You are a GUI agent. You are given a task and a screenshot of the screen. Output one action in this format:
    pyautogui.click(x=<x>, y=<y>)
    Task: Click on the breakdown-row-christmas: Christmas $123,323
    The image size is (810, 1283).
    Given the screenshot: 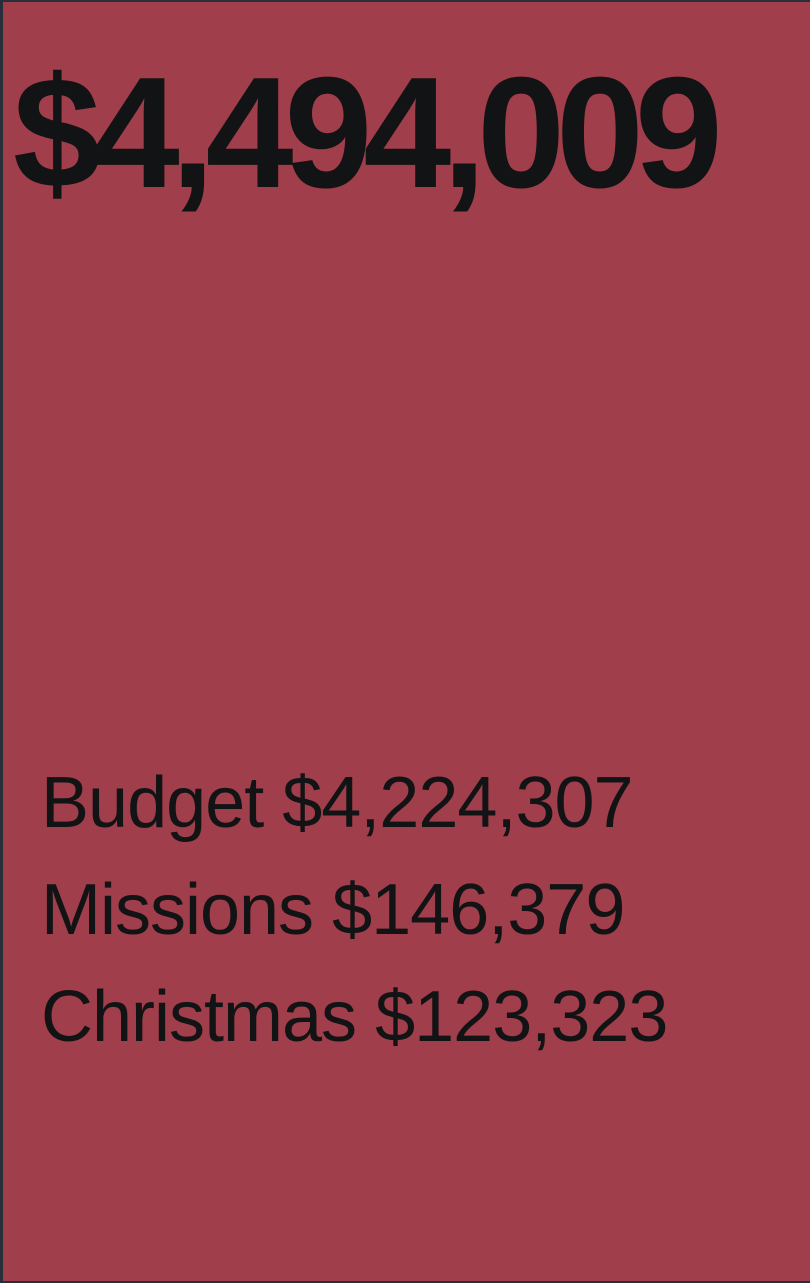 What is the action you would take?
    pyautogui.click(x=354, y=1017)
    